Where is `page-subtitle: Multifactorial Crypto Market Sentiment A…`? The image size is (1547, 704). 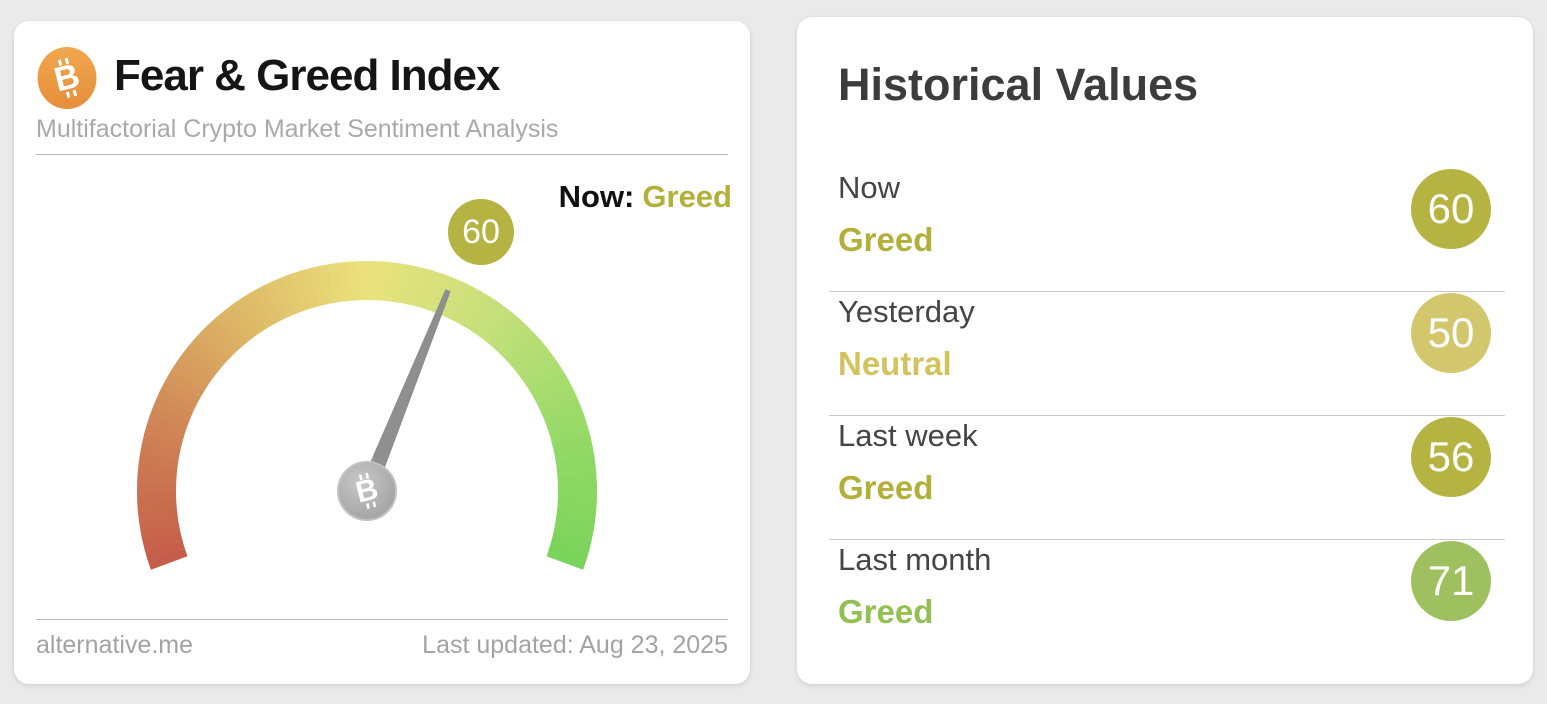
page-subtitle: Multifactorial Crypto Market Sentiment A… is located at coordinates (297, 129).